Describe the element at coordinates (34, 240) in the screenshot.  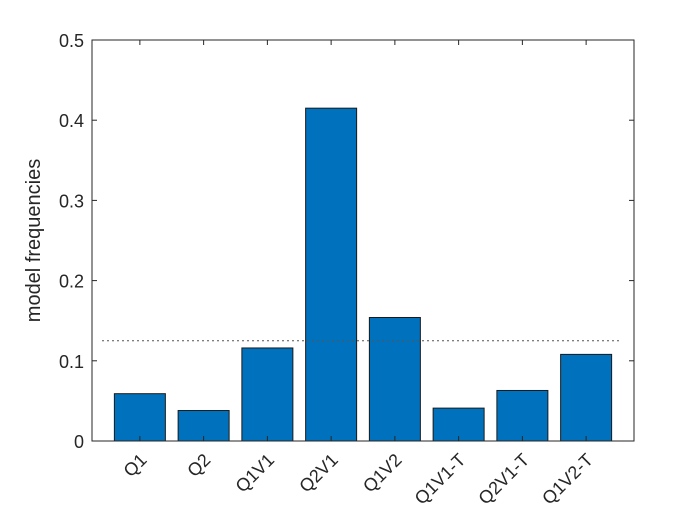
I see `y-axis-label: model frequencies` at that location.